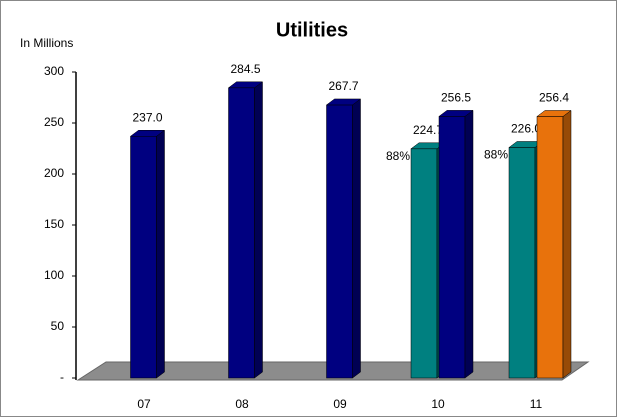  What do you see at coordinates (526, 129) in the screenshot?
I see `value-label: 226.0` at bounding box center [526, 129].